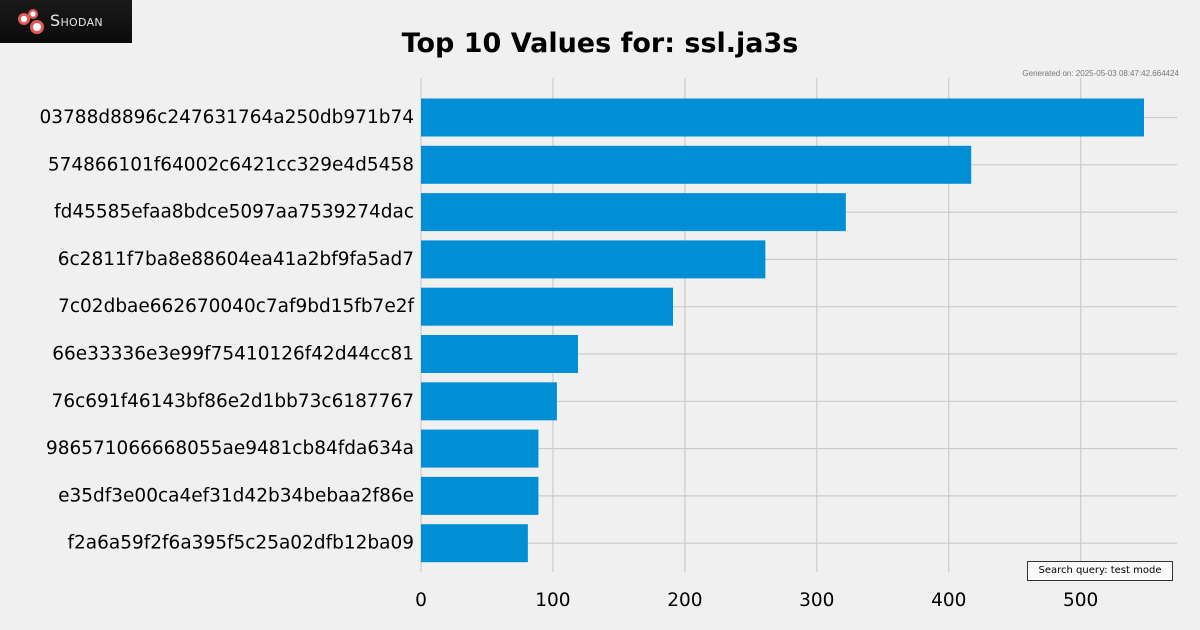  Describe the element at coordinates (1100, 571) in the screenshot. I see `search-query-box: Search query: test mode` at that location.